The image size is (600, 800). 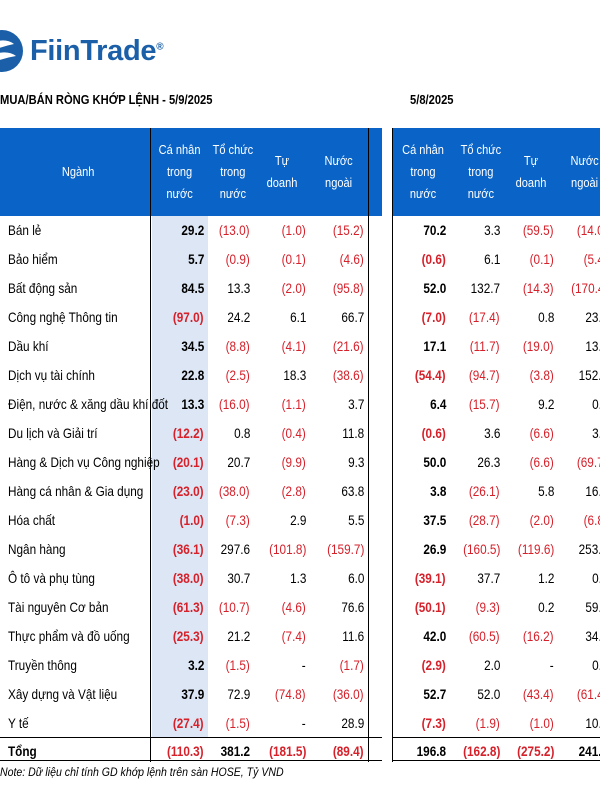 What do you see at coordinates (538, 694) in the screenshot?
I see `value-cell: (43.4)` at bounding box center [538, 694].